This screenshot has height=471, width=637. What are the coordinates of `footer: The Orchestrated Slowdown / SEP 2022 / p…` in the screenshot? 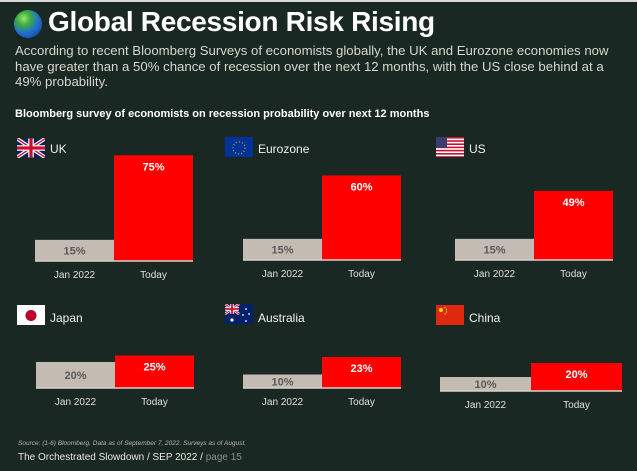 It's located at (130, 457).